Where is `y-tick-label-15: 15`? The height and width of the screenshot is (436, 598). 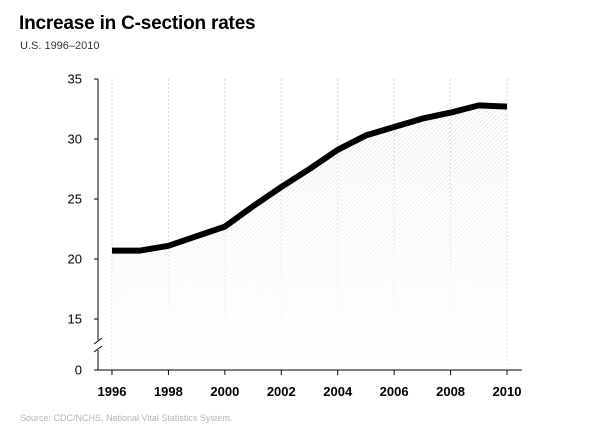
y-tick-label-15: 15 is located at coordinates (75, 319).